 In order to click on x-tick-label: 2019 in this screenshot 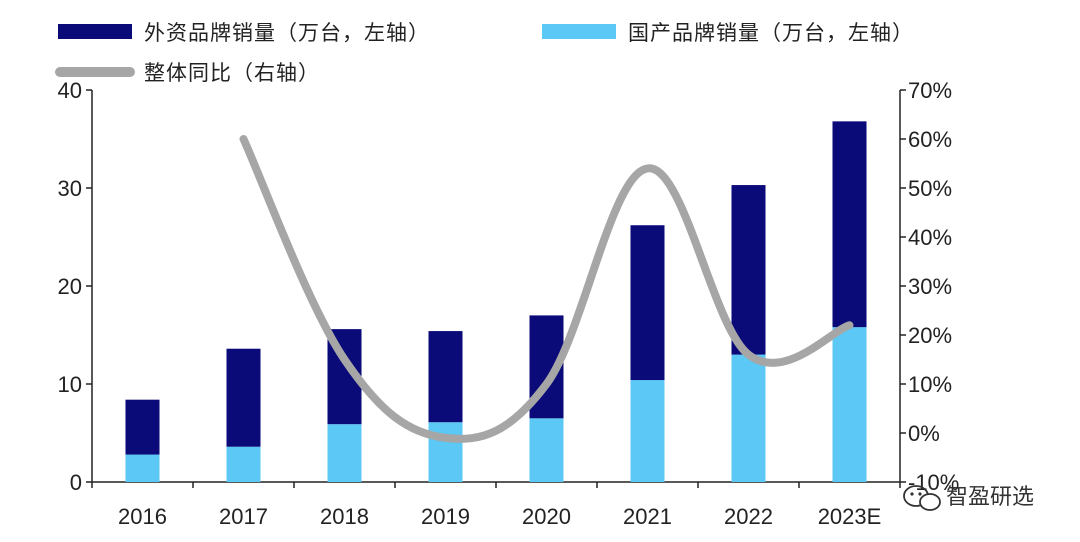, I will do `click(445, 516)`.